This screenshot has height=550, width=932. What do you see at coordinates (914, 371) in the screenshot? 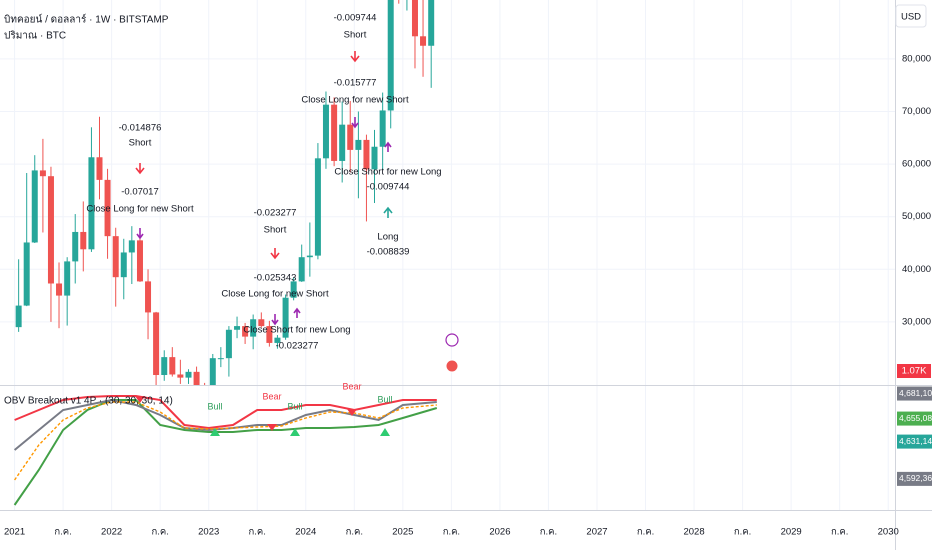
I see `volume-badge: 1.07K` at bounding box center [914, 371].